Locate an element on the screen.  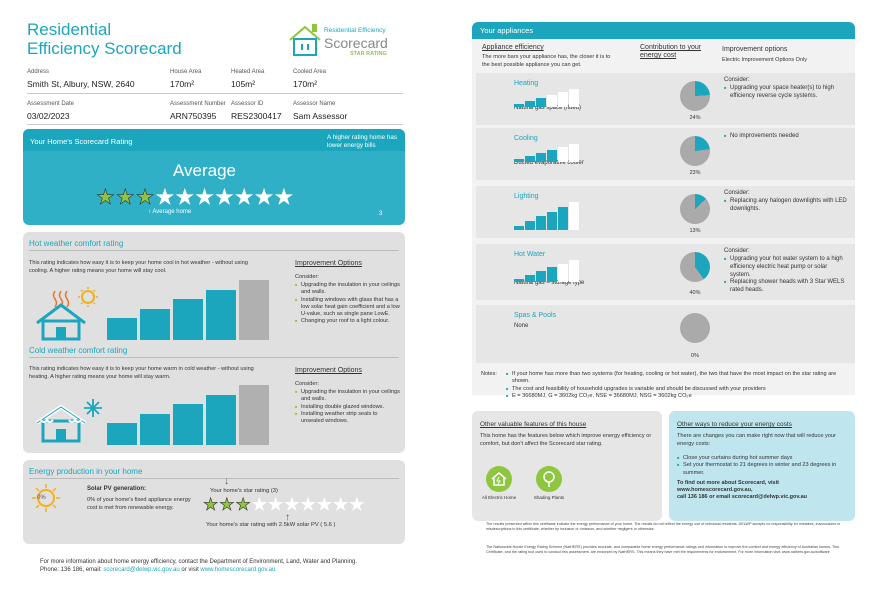
energy-cost-percent: 23% is located at coordinates (695, 173).